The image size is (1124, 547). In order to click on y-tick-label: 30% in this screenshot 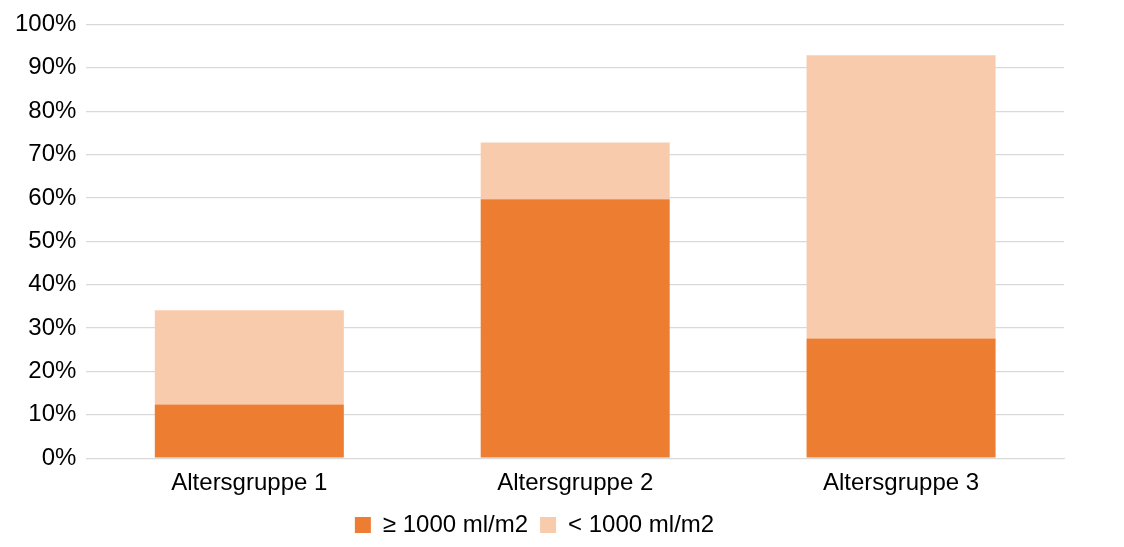, I will do `click(52, 326)`.